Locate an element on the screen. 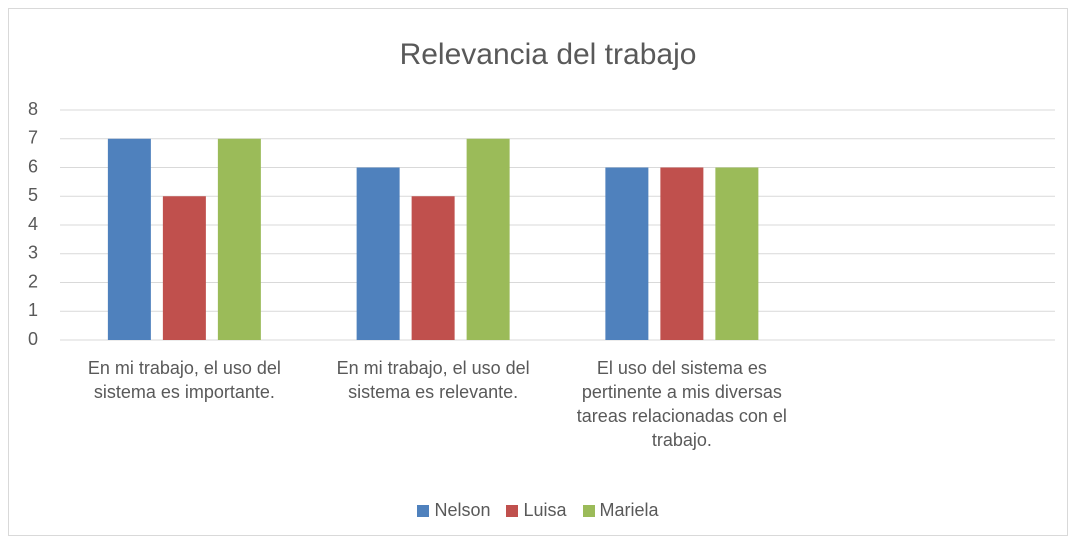  legend-item: Luisa is located at coordinates (536, 510).